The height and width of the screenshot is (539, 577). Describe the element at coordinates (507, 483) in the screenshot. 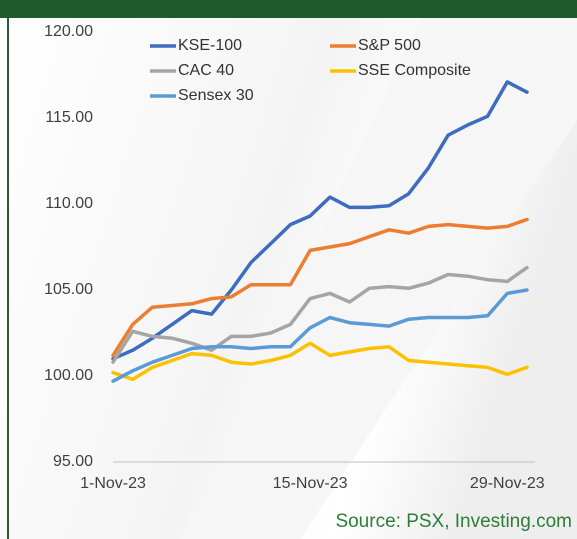

I see `x-tick-label: 29-Nov-23` at that location.